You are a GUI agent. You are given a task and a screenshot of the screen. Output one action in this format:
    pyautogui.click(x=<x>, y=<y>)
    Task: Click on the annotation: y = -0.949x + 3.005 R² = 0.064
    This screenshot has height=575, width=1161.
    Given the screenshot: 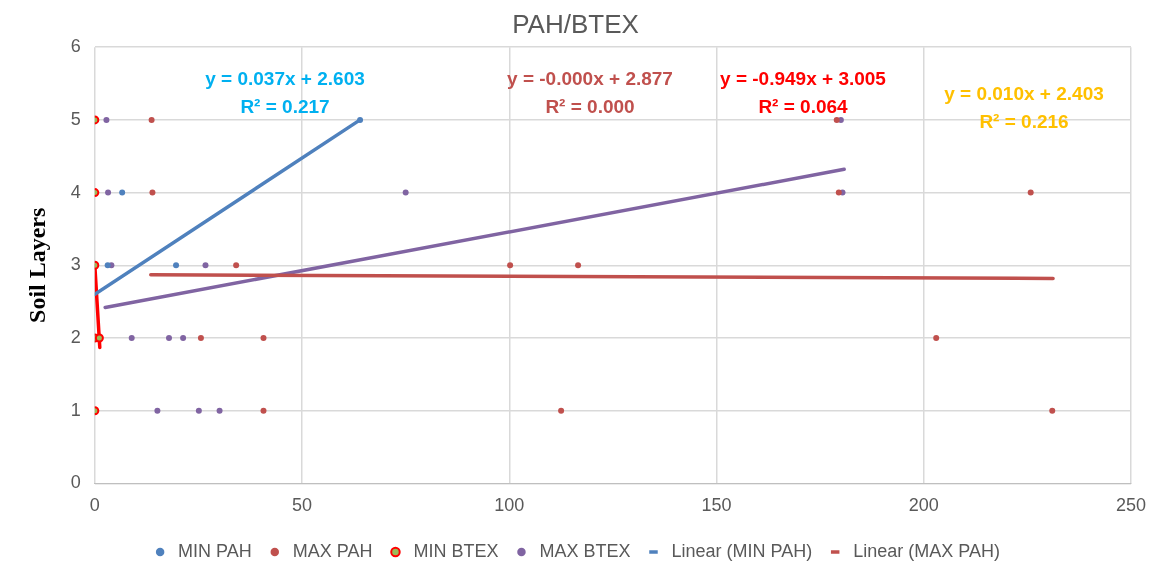 What is the action you would take?
    pyautogui.click(x=803, y=93)
    